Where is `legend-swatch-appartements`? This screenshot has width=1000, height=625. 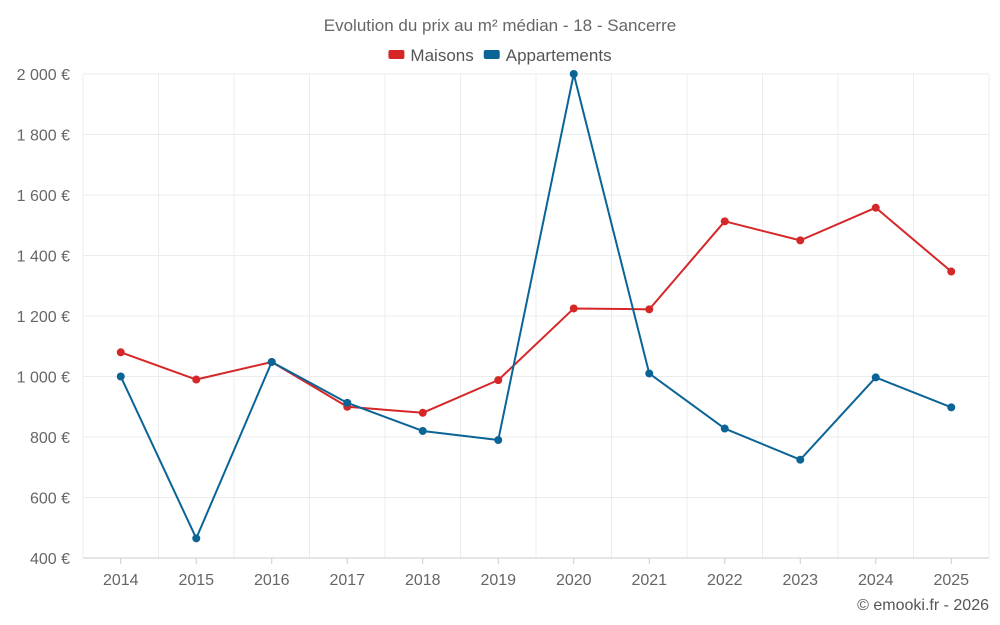
legend-swatch-appartements is located at coordinates (491, 54).